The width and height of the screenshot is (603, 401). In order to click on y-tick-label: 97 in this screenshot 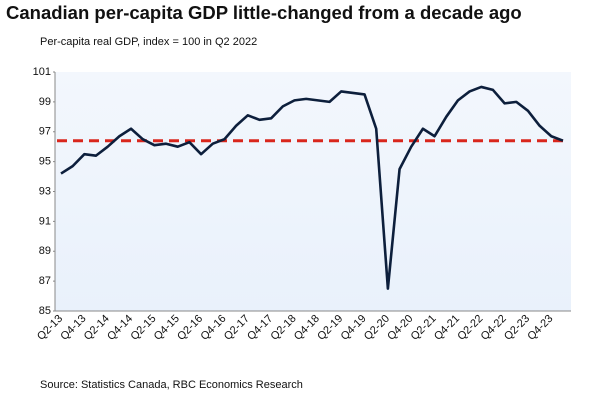, I will do `click(45, 132)`.